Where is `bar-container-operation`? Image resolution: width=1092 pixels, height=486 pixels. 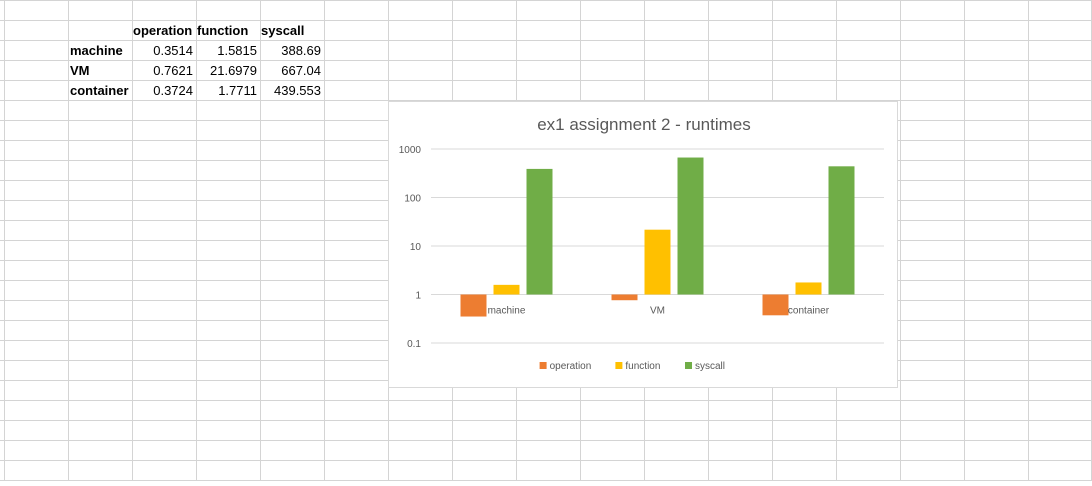
bar-container-operation is located at coordinates (775, 305).